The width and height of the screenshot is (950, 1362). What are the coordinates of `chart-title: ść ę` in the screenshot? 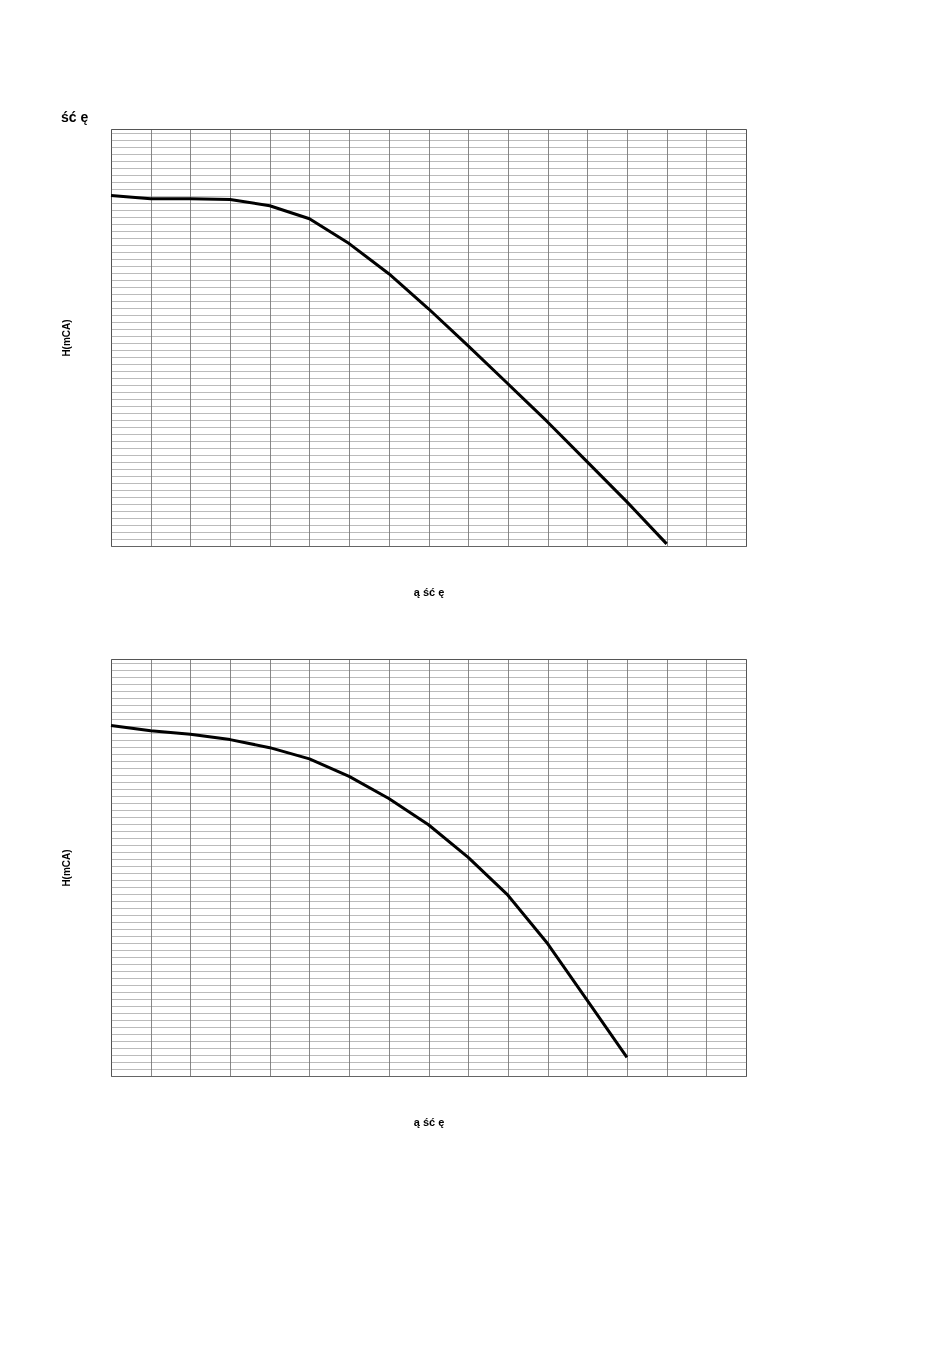 It's located at (75, 117).